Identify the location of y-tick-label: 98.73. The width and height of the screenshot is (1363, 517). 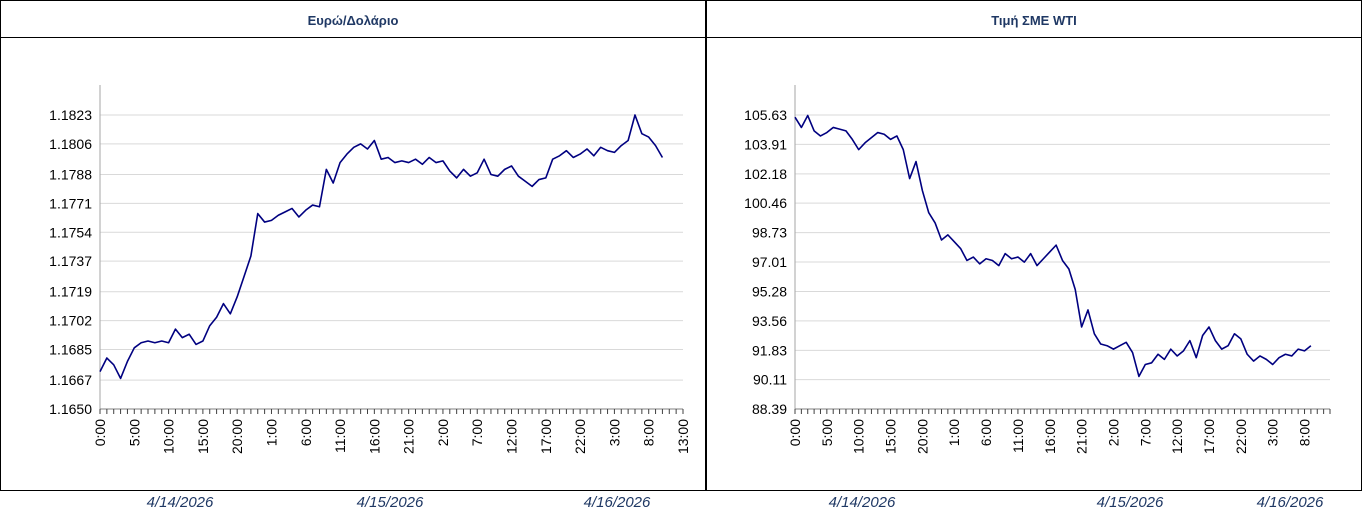
(769, 233).